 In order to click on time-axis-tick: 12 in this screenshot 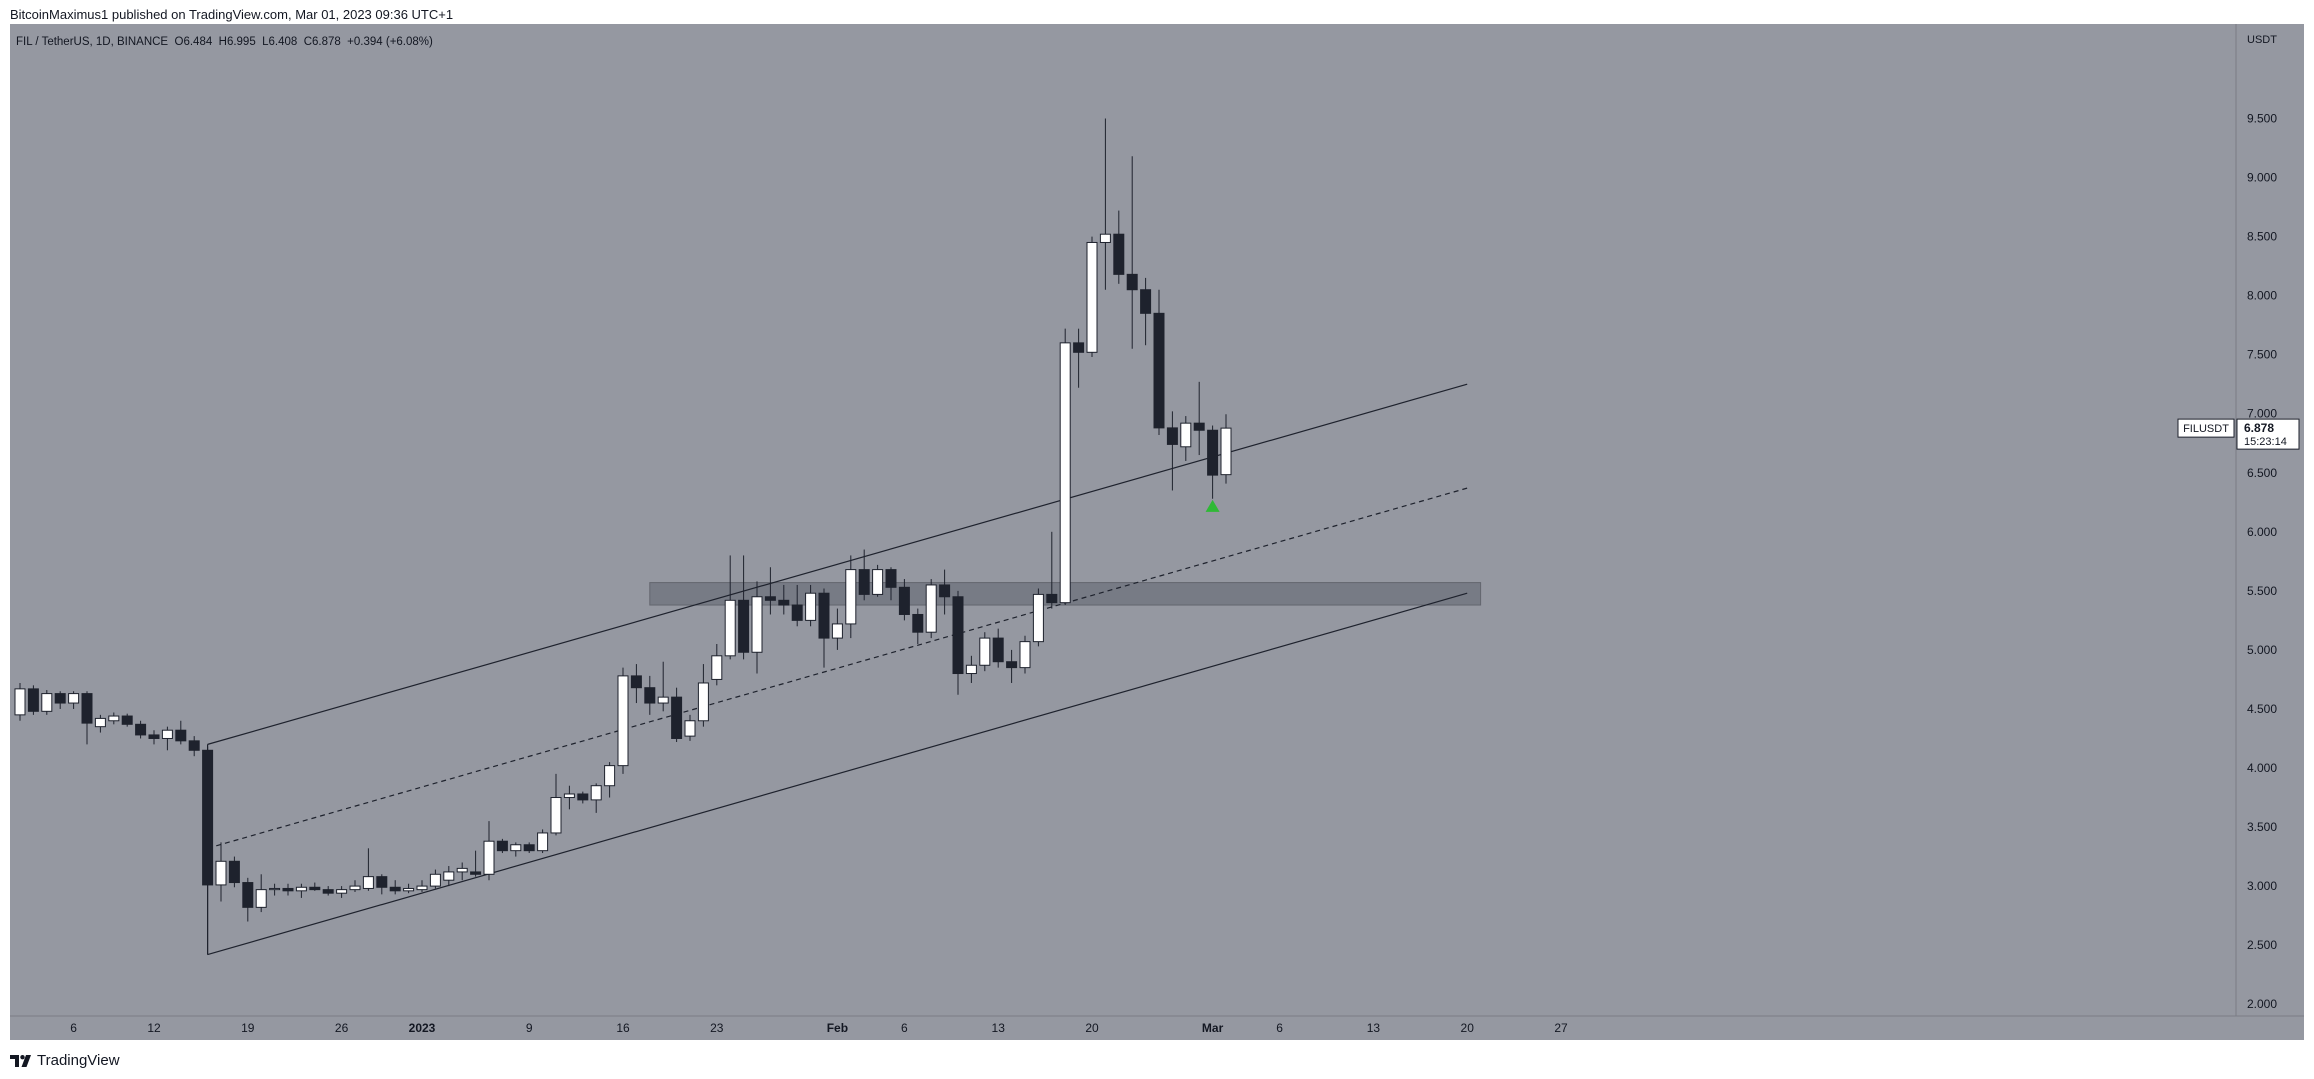, I will do `click(154, 1028)`.